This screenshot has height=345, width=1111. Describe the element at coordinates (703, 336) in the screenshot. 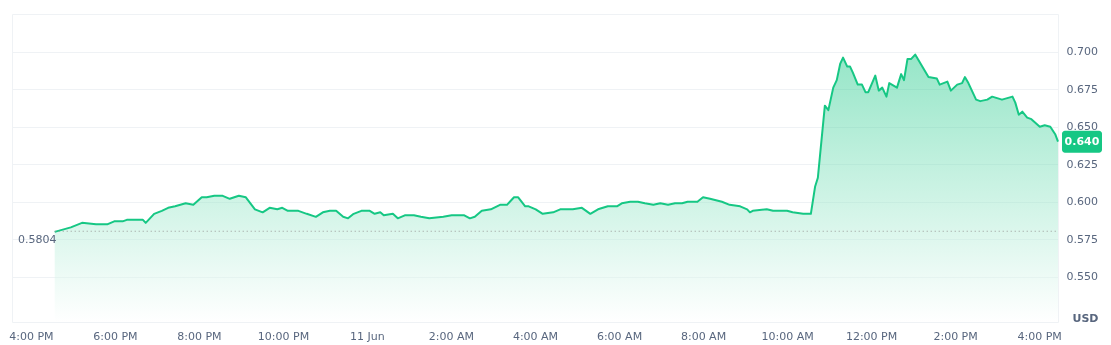

I see `x-tick-label: 8:00 AM` at that location.